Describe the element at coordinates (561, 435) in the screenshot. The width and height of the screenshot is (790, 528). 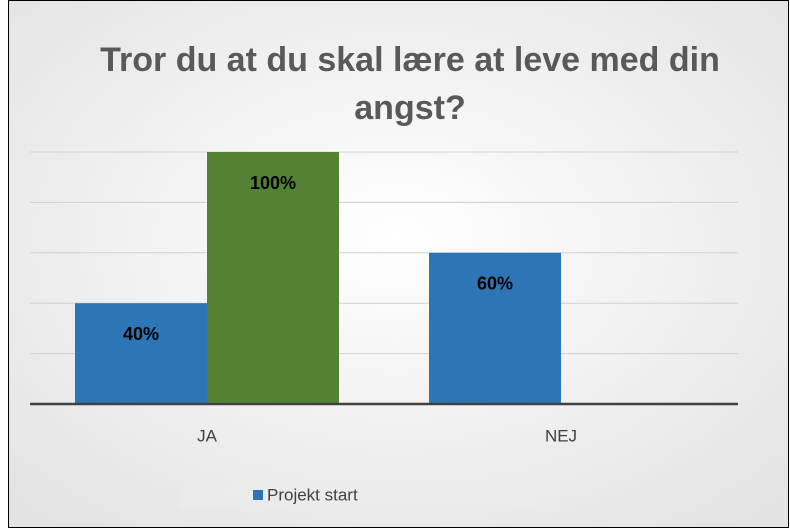
I see `x-tick-label: NEJ` at that location.